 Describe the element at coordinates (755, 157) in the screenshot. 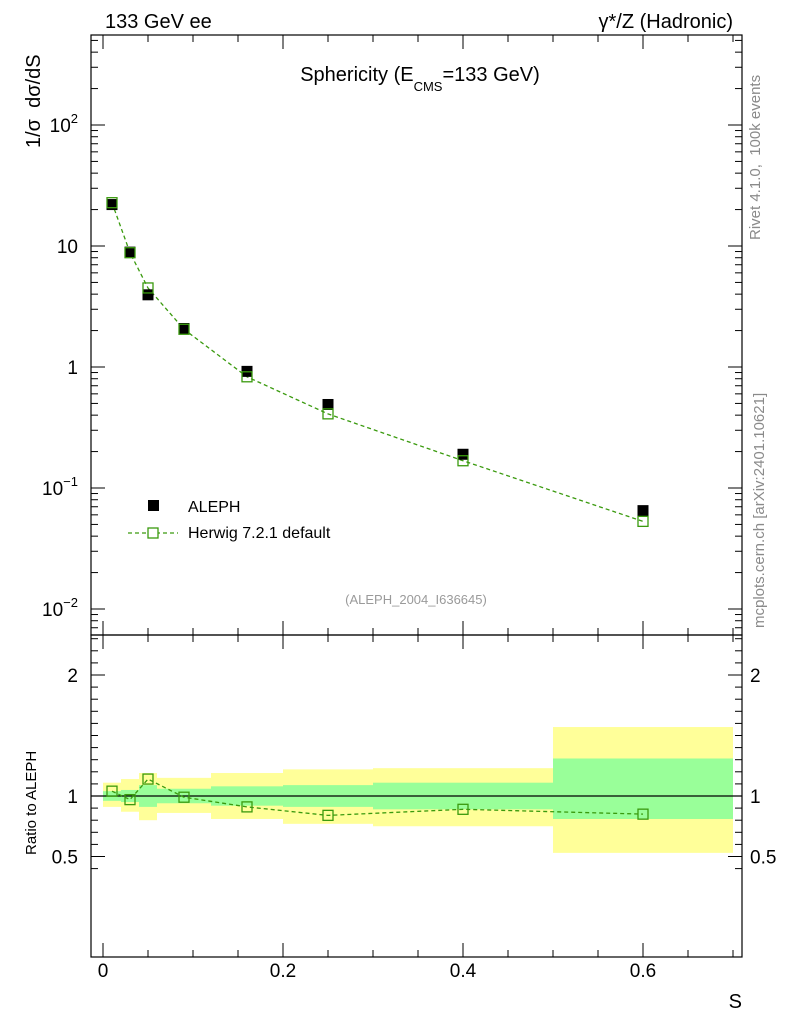

I see `rivet-side-label: Rivet 4.1.0, 100k events` at that location.